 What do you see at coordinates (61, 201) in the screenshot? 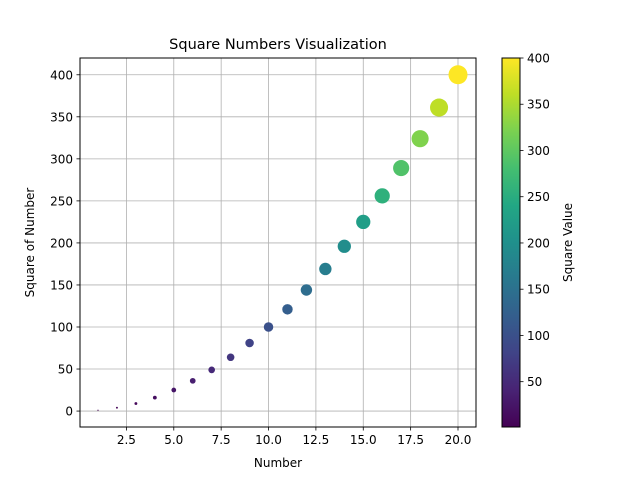
I see `y-tick-label: 250` at bounding box center [61, 201].